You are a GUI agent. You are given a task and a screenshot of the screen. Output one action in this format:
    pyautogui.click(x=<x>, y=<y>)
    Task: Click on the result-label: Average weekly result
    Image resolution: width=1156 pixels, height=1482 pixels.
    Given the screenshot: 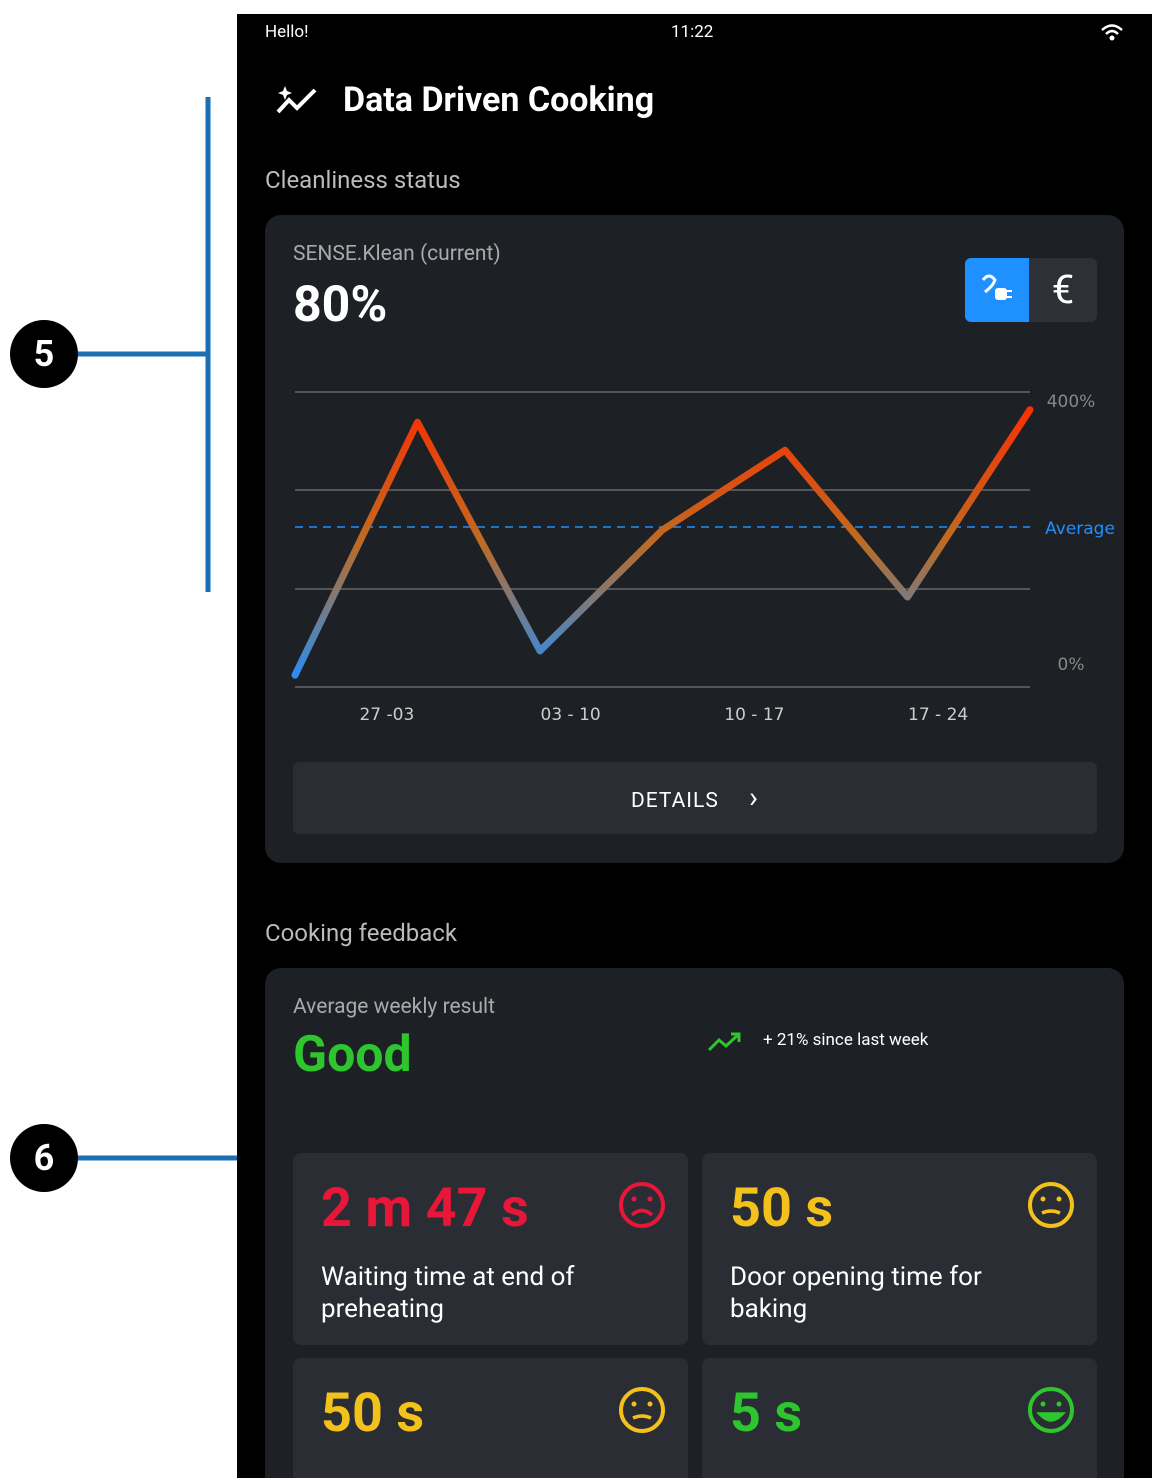 What is the action you would take?
    pyautogui.click(x=394, y=1007)
    